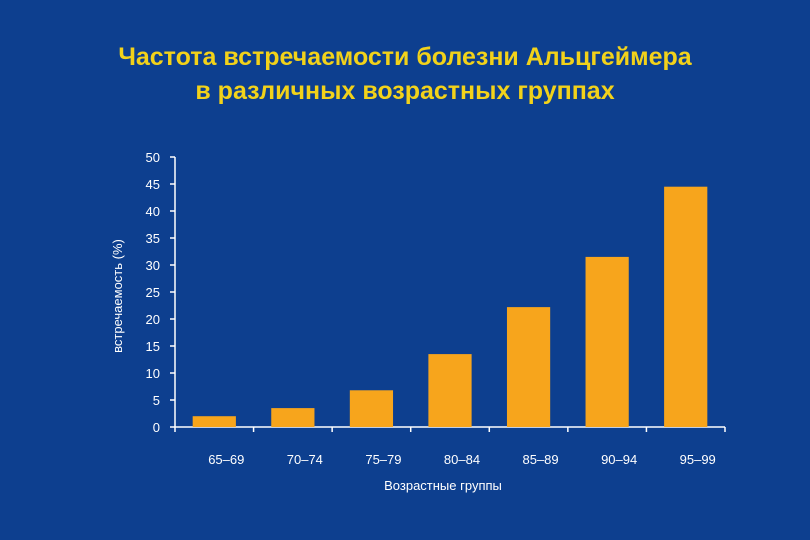 This screenshot has width=810, height=540. Describe the element at coordinates (305, 459) in the screenshot. I see `x-tick-label: 70–74` at that location.